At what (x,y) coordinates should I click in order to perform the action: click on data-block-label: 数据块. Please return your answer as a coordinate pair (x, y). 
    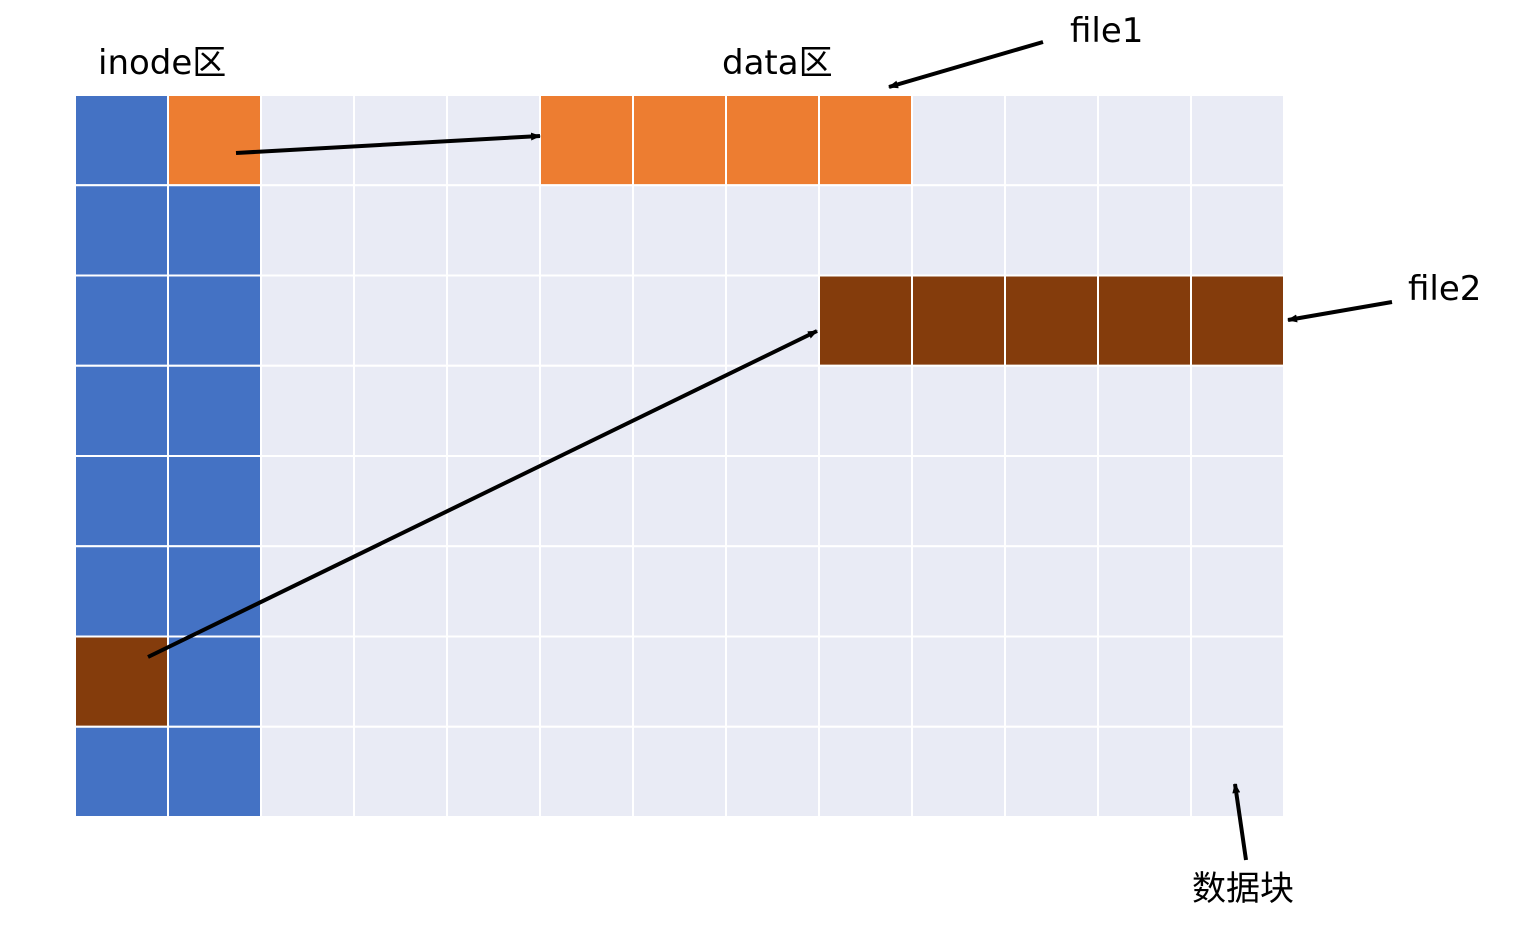
    Looking at the image, I should click on (1243, 889).